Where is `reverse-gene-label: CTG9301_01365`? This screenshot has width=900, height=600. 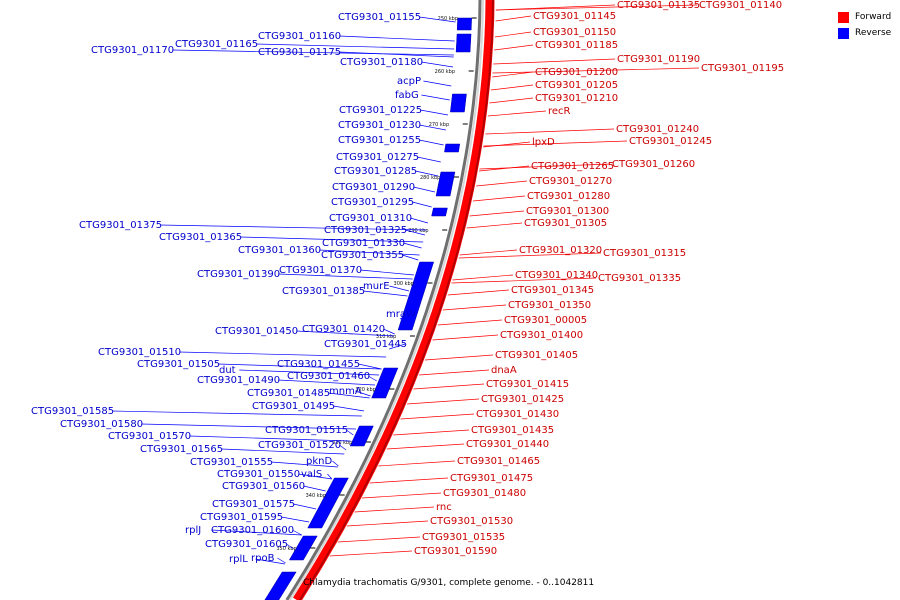 reverse-gene-label: CTG9301_01365 is located at coordinates (200, 237).